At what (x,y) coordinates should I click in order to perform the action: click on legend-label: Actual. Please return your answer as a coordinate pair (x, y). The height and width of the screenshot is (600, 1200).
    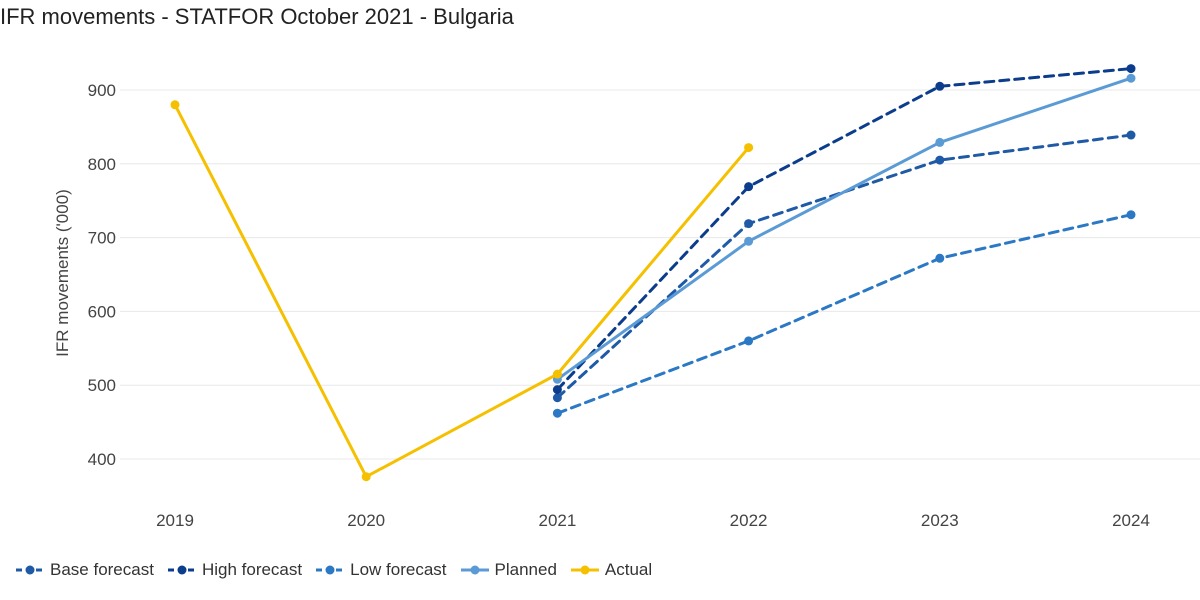
    Looking at the image, I should click on (628, 569).